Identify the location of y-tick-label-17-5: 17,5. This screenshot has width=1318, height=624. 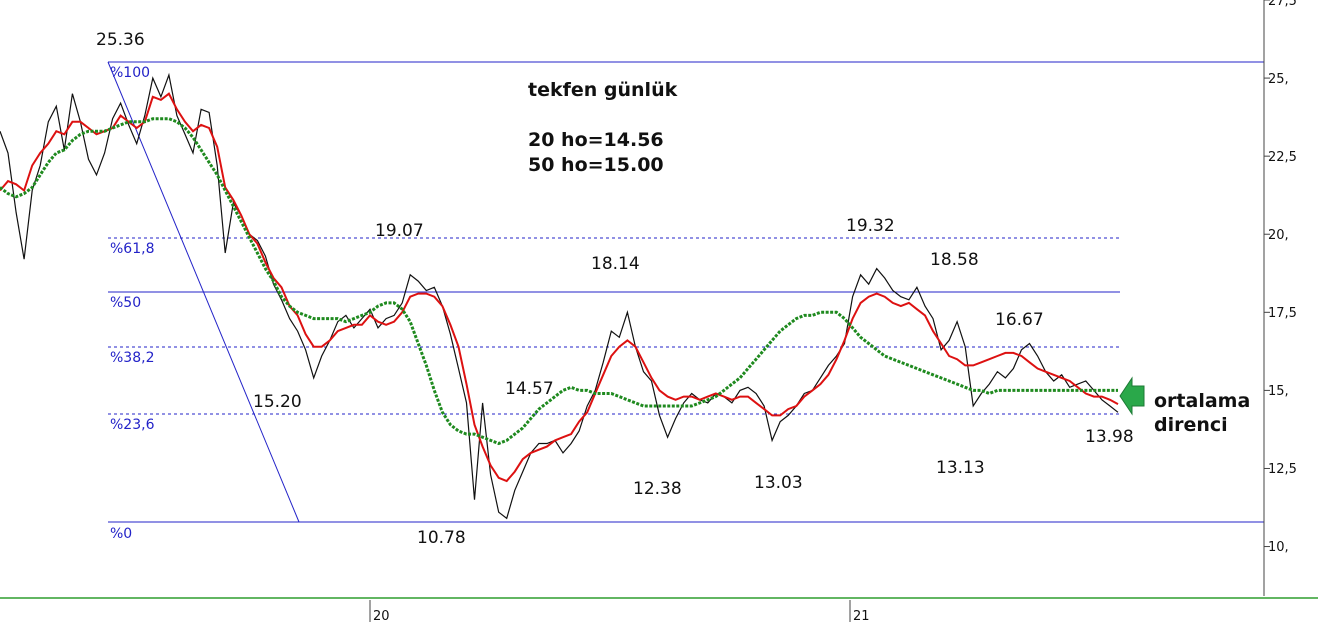
(1282, 313).